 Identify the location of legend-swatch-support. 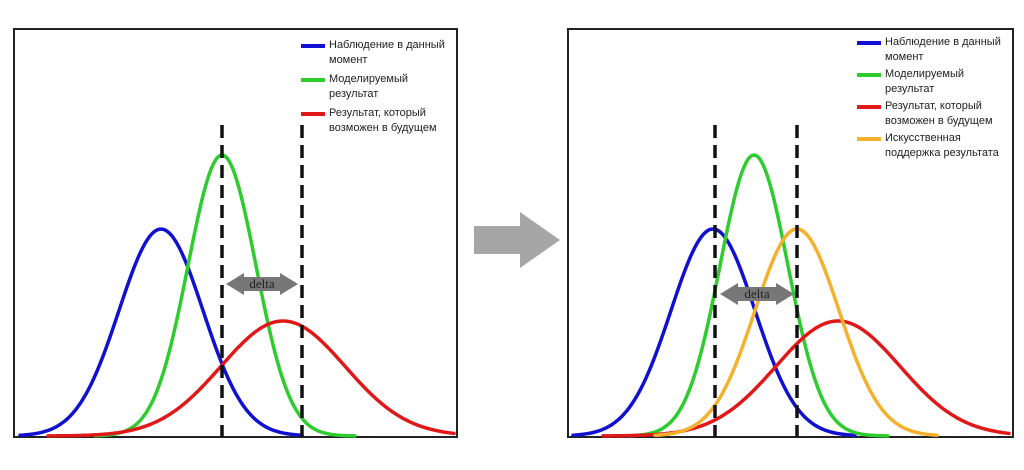
(869, 139).